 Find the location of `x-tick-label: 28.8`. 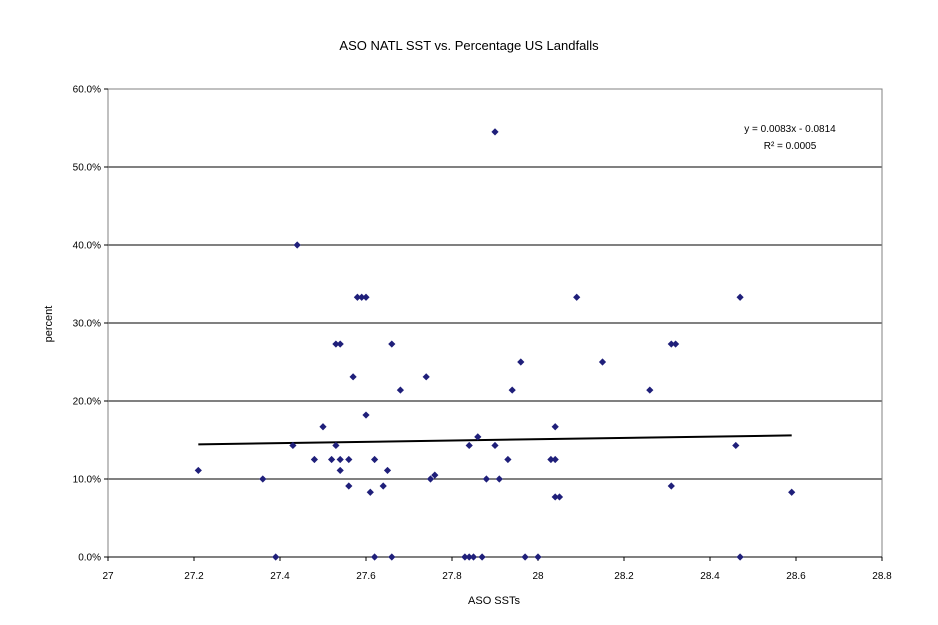

x-tick-label: 28.8 is located at coordinates (882, 576).